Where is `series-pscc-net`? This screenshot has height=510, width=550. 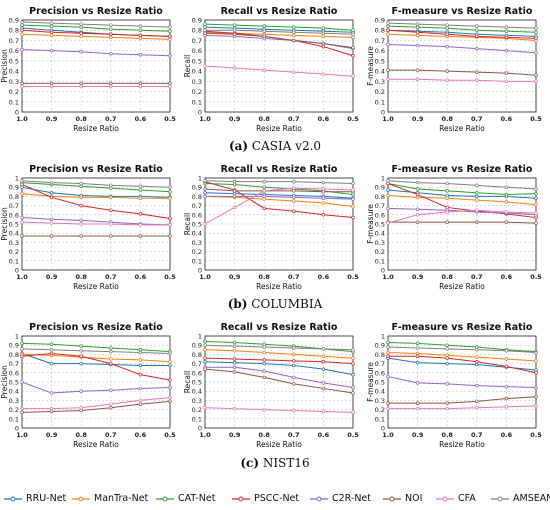
series-pscc-net is located at coordinates (462, 34).